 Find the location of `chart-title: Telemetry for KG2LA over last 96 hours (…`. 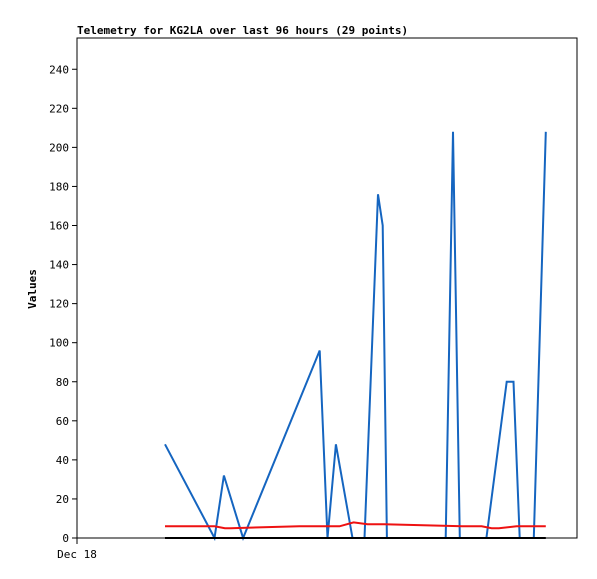

chart-title: Telemetry for KG2LA over last 96 hours (… is located at coordinates (242, 30).